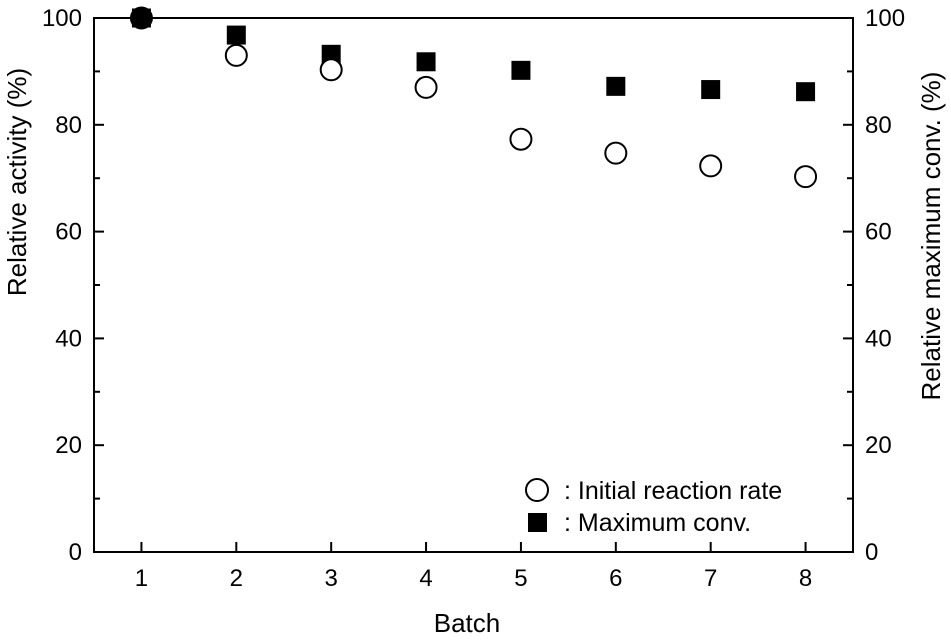 Image resolution: width=951 pixels, height=643 pixels. What do you see at coordinates (68, 338) in the screenshot?
I see `y-tick-label: 40` at bounding box center [68, 338].